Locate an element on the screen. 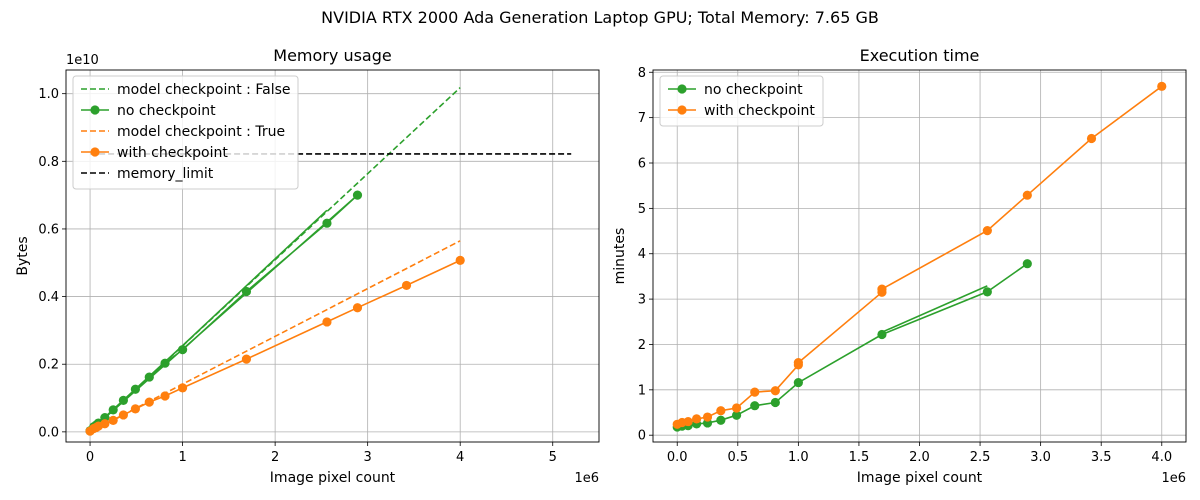 The height and width of the screenshot is (500, 1200). time-x-tick-label: 3.5 is located at coordinates (1101, 457).